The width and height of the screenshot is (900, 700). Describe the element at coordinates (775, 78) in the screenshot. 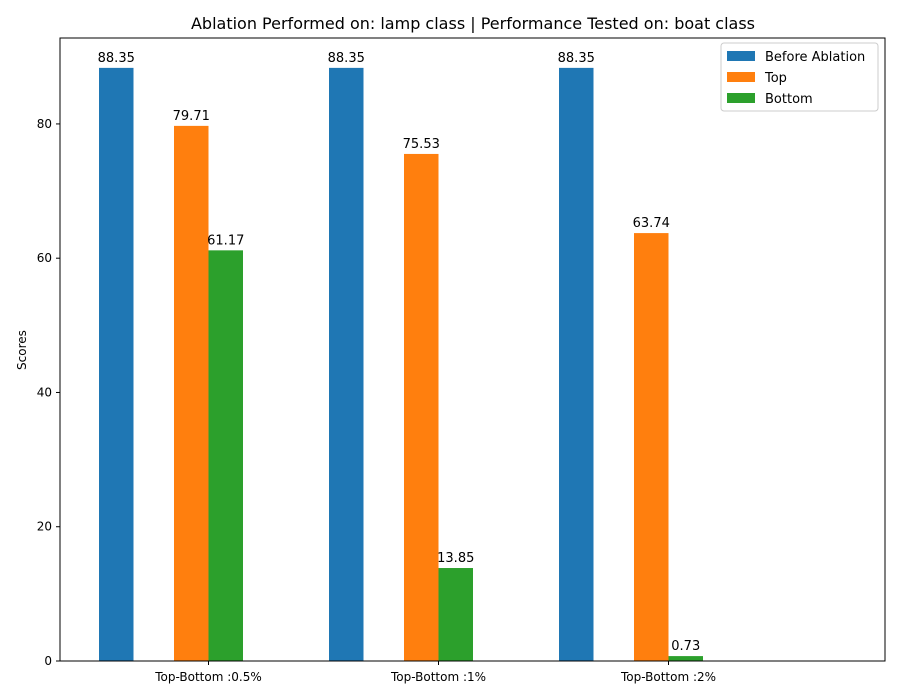

I see `legend-label-1: Top` at that location.